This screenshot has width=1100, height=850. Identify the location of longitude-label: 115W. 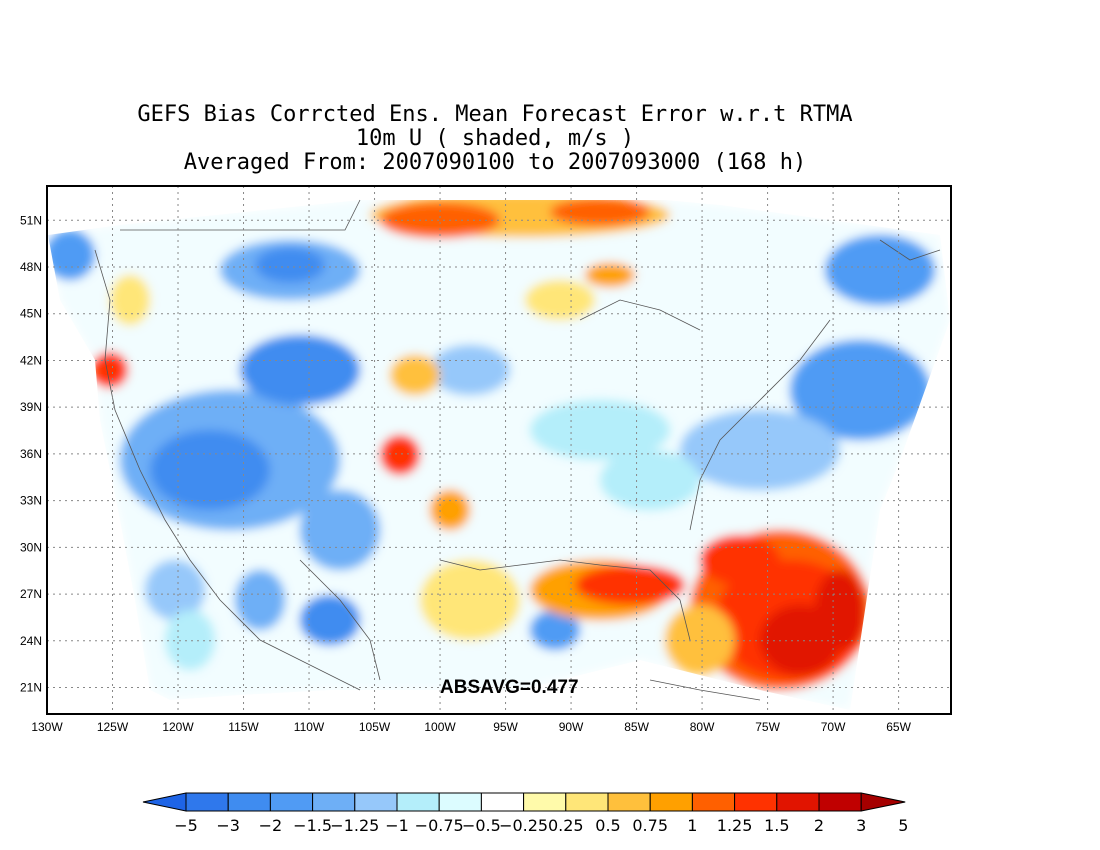
(243, 727).